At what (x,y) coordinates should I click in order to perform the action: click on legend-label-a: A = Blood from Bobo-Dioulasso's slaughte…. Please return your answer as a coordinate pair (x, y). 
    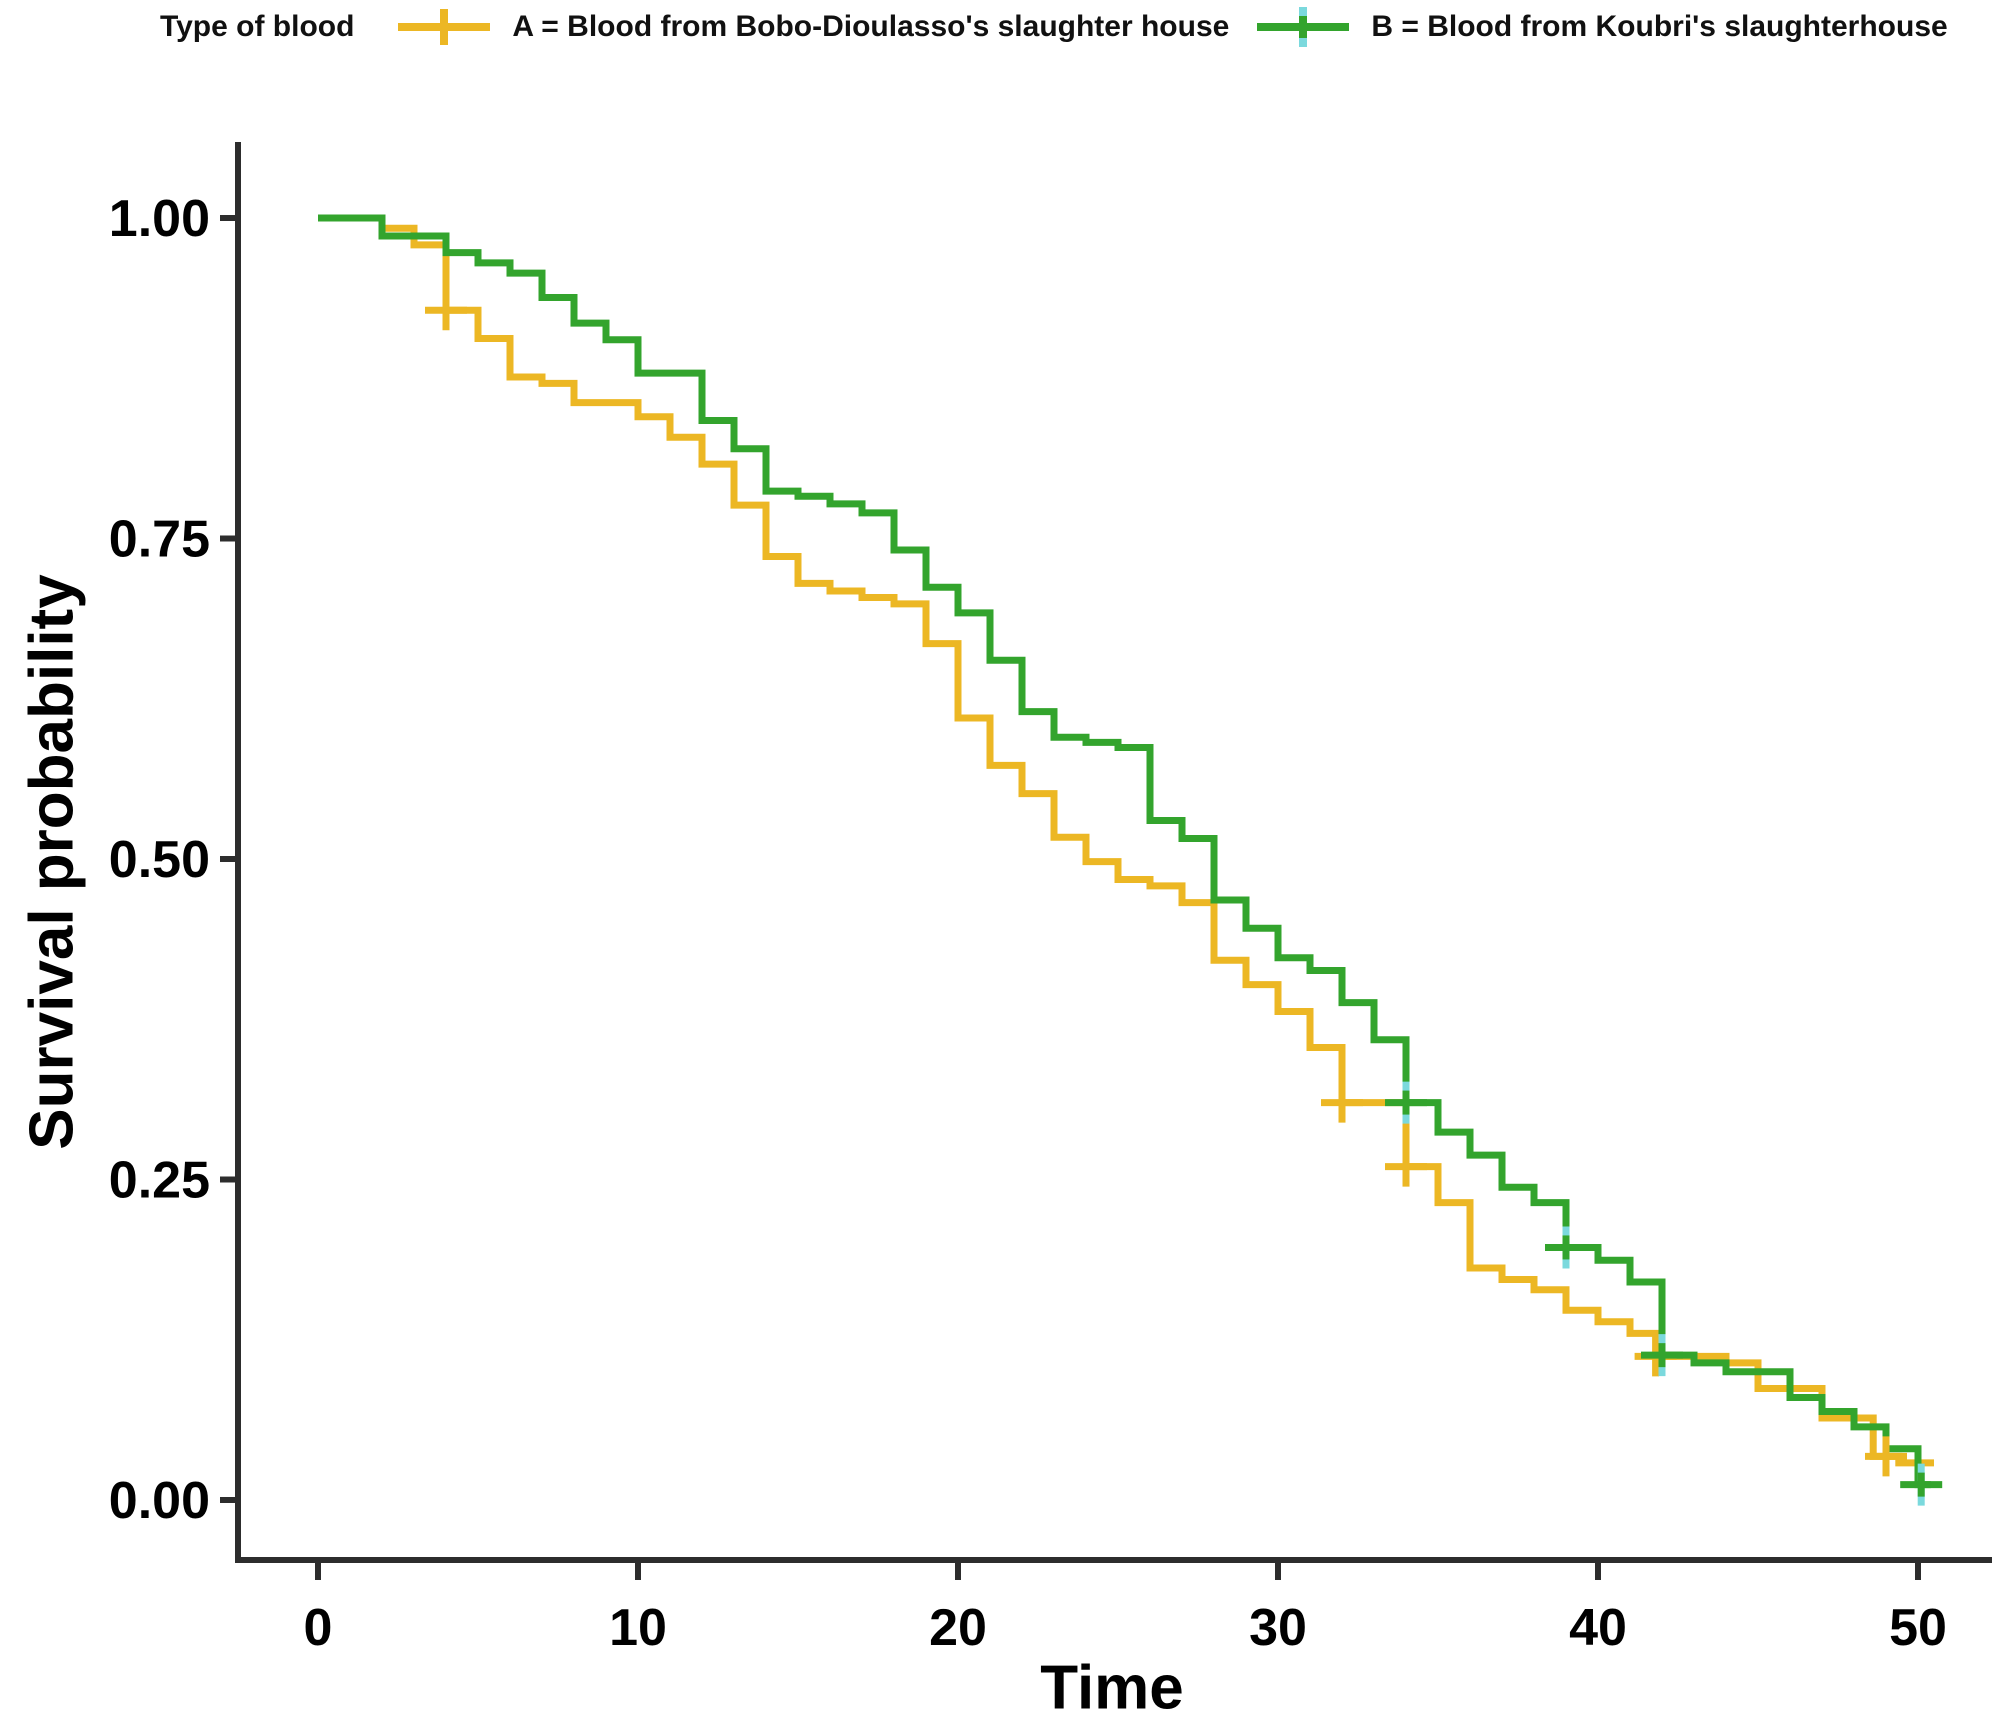
    Looking at the image, I should click on (871, 26).